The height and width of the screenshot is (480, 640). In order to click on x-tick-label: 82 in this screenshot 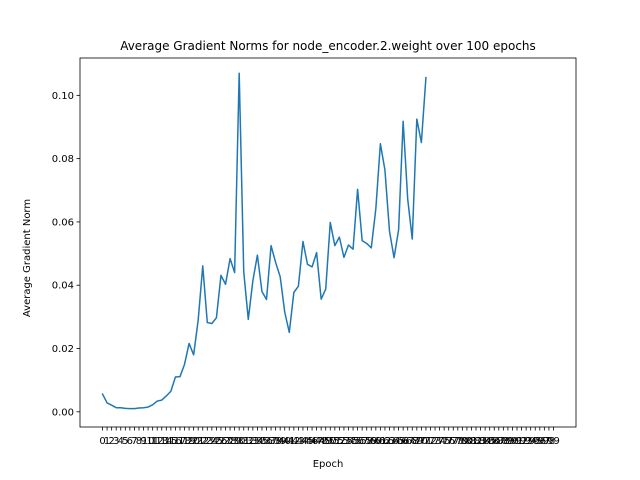, I will do `click(476, 441)`.